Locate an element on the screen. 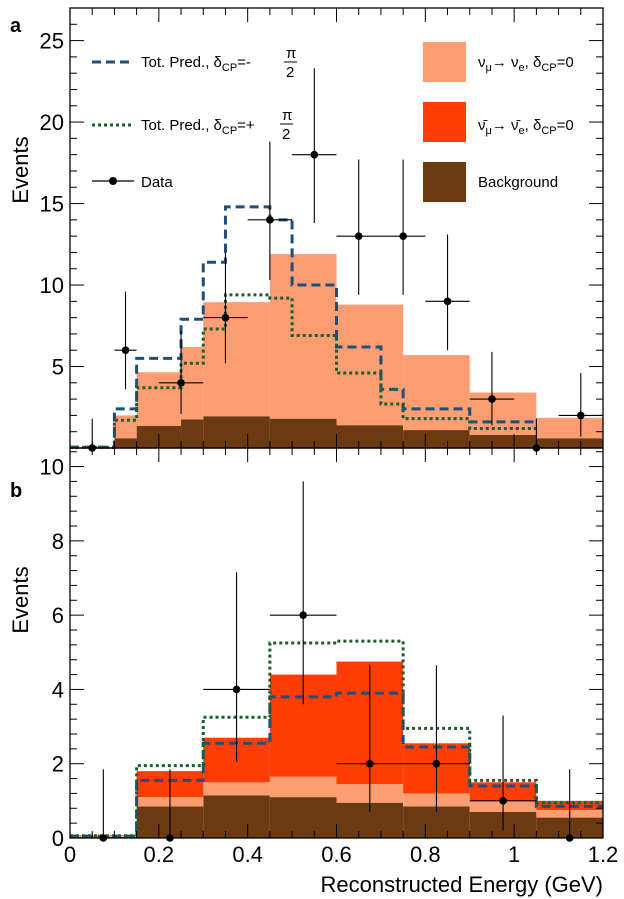 The image size is (624, 899). x-tick-label: 0.2 is located at coordinates (159, 854).